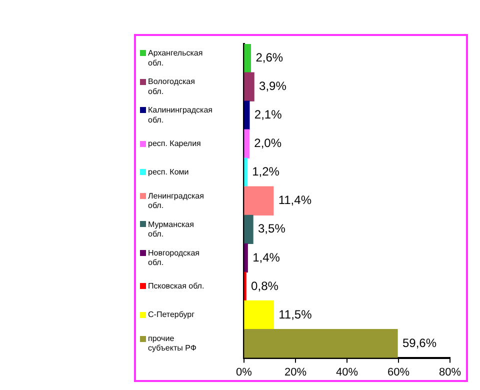 The image size is (480, 390). I want to click on data-label: 11,4%, so click(295, 200).